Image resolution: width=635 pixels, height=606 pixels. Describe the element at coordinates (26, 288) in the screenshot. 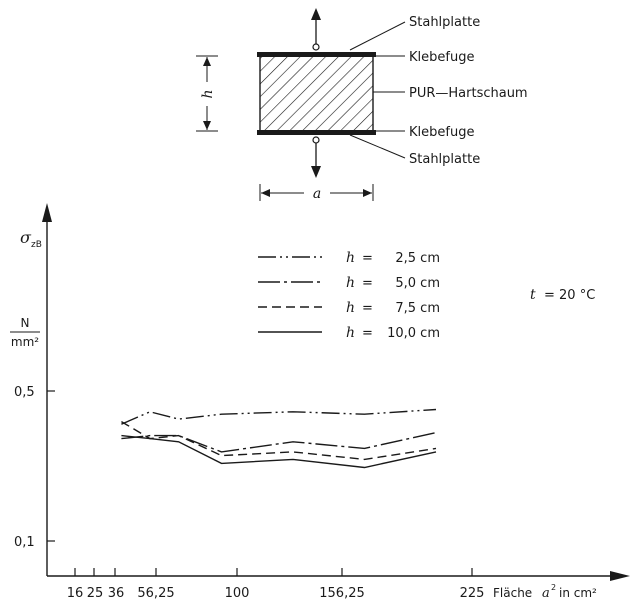

I see `y-axis-label: σ zB N mm²` at that location.